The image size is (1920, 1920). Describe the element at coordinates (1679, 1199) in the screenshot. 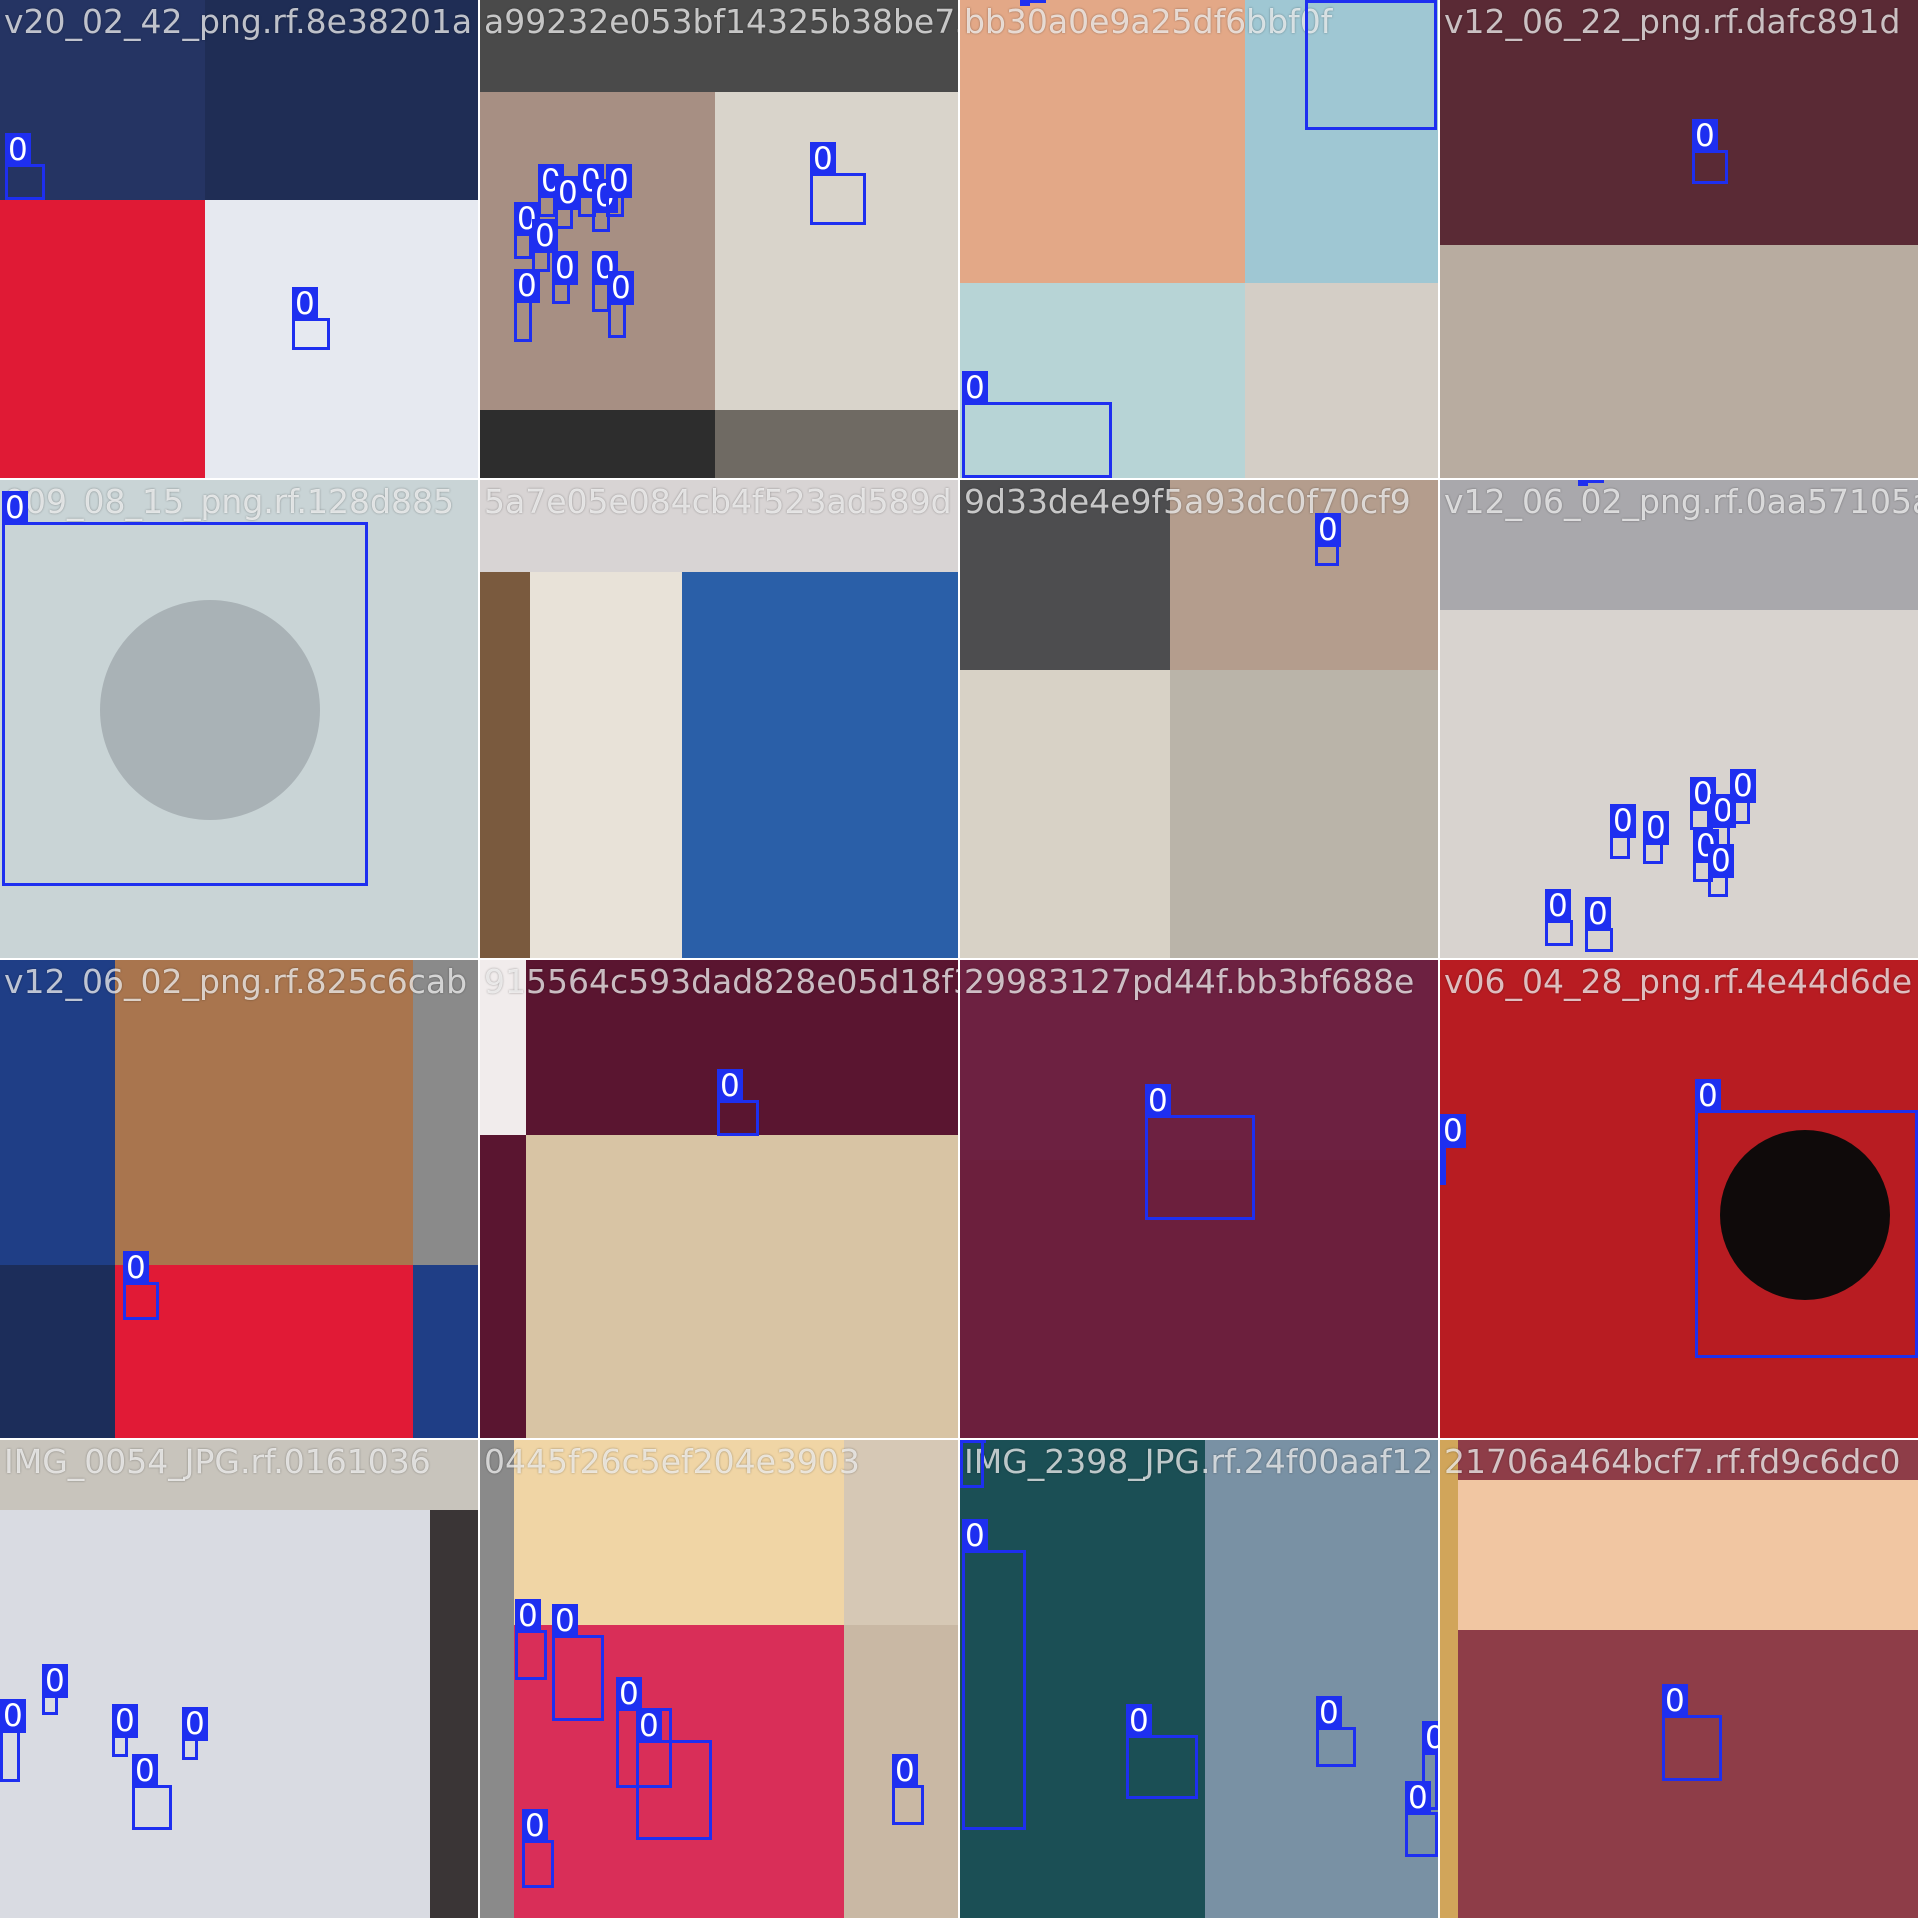

I see `tile-11: v06_04_28_png.rf.4e44d6de 0 0` at that location.